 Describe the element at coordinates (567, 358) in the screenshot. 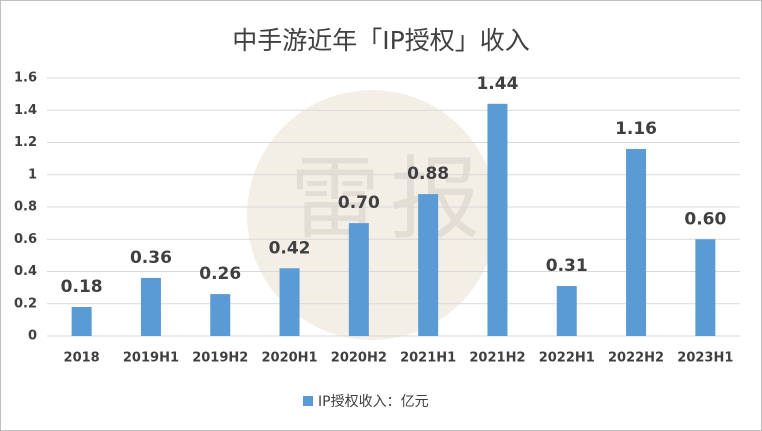

I see `x-tick-label: 2022H1` at that location.